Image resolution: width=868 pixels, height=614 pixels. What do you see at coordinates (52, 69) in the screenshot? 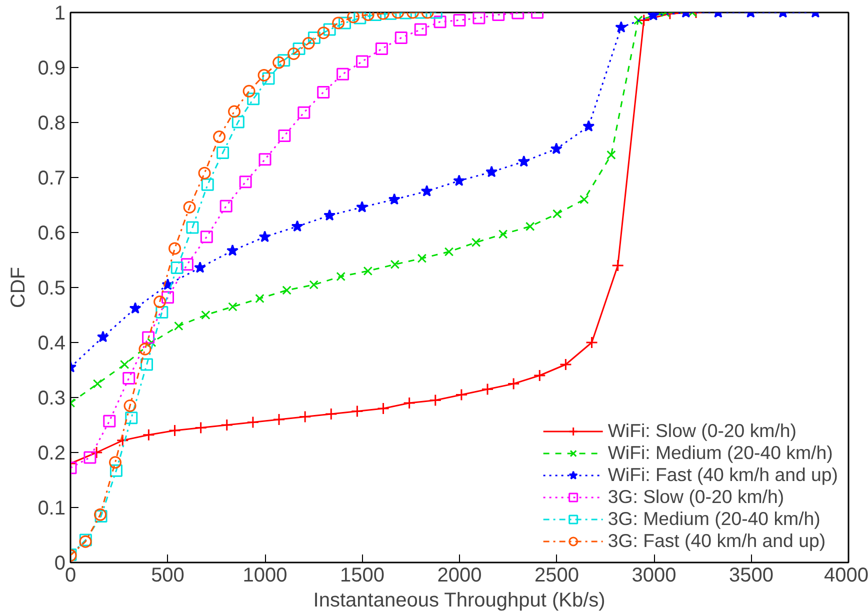
I see `y-tick-label: 0.9` at bounding box center [52, 69].